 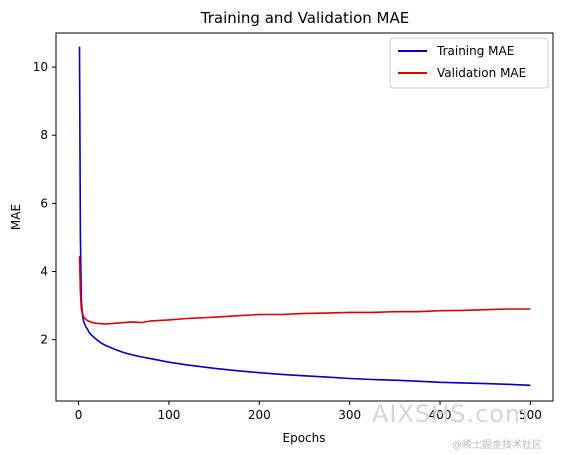 What do you see at coordinates (304, 18) in the screenshot?
I see `chart-title: Training and Validation MAE` at bounding box center [304, 18].